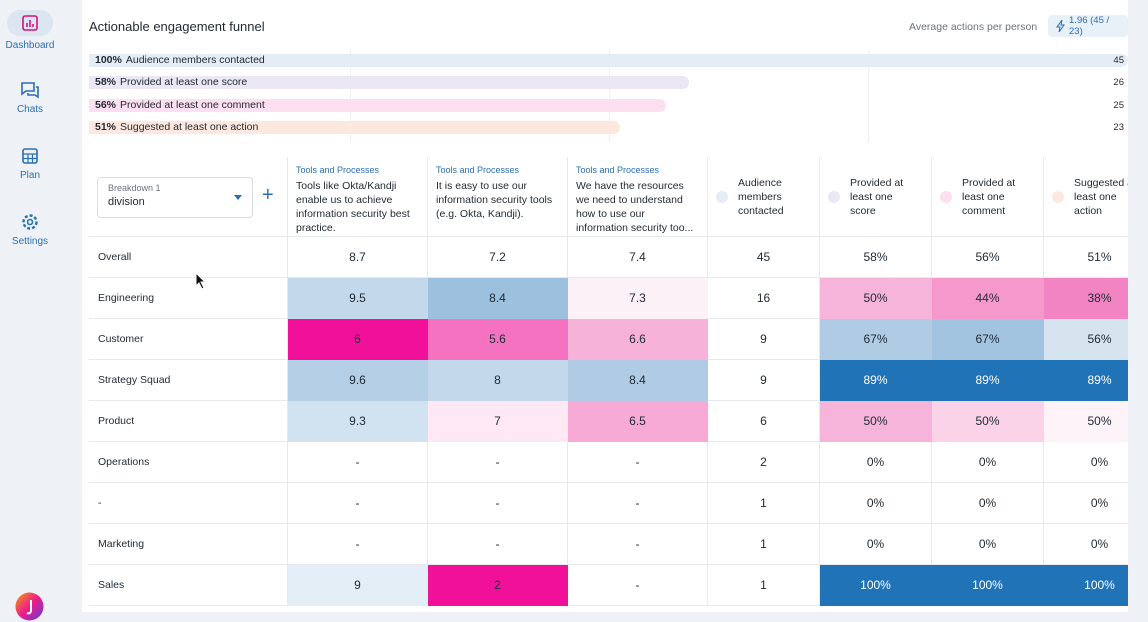 Image resolution: width=1148 pixels, height=622 pixels. What do you see at coordinates (764, 462) in the screenshot?
I see `table-cell: 2` at bounding box center [764, 462].